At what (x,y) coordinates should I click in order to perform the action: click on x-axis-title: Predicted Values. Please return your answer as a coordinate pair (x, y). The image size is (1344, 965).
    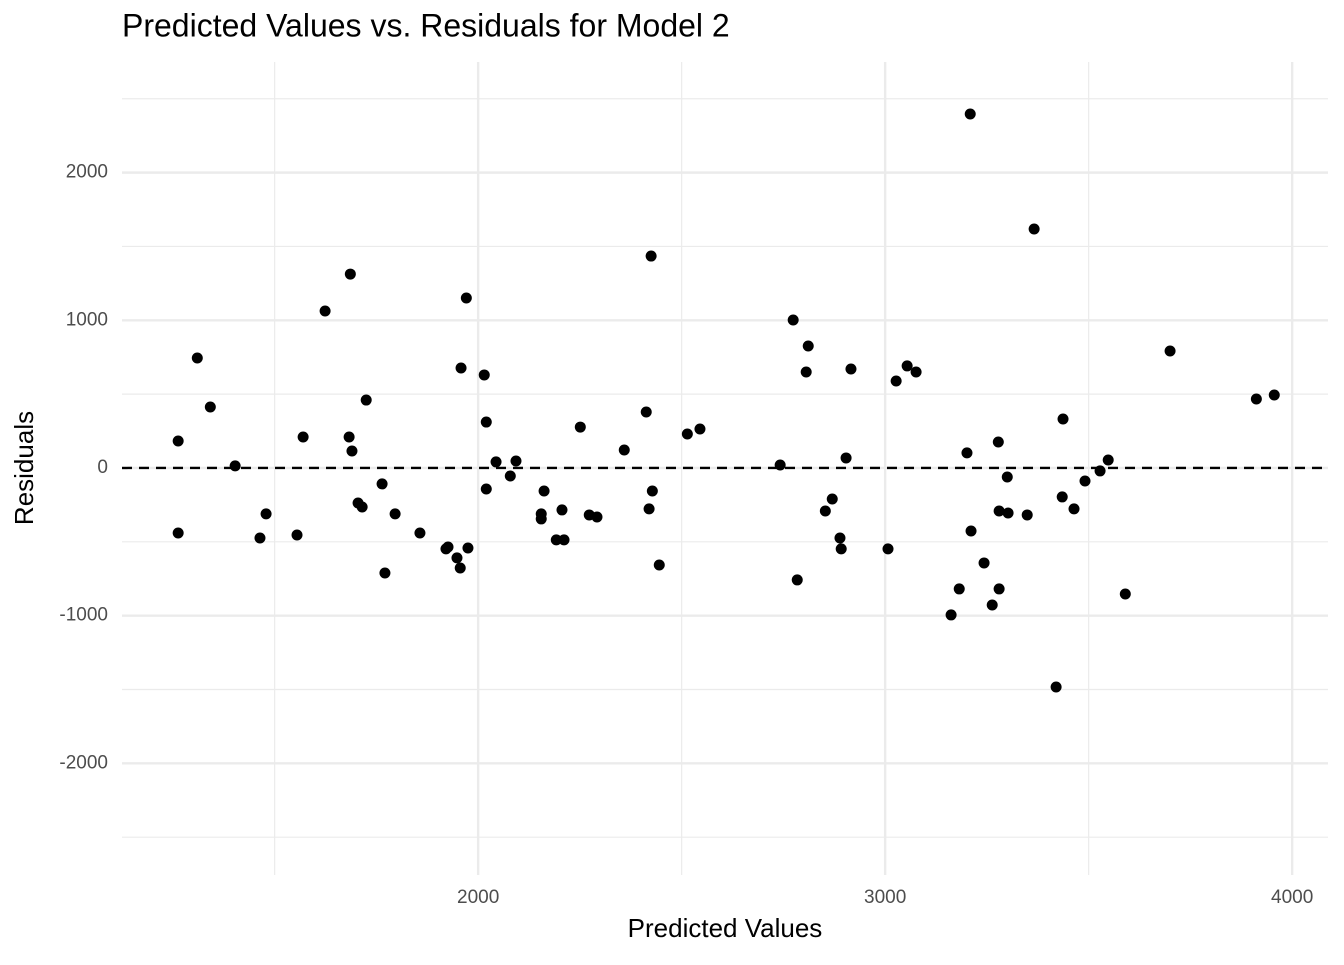
    Looking at the image, I should click on (725, 928).